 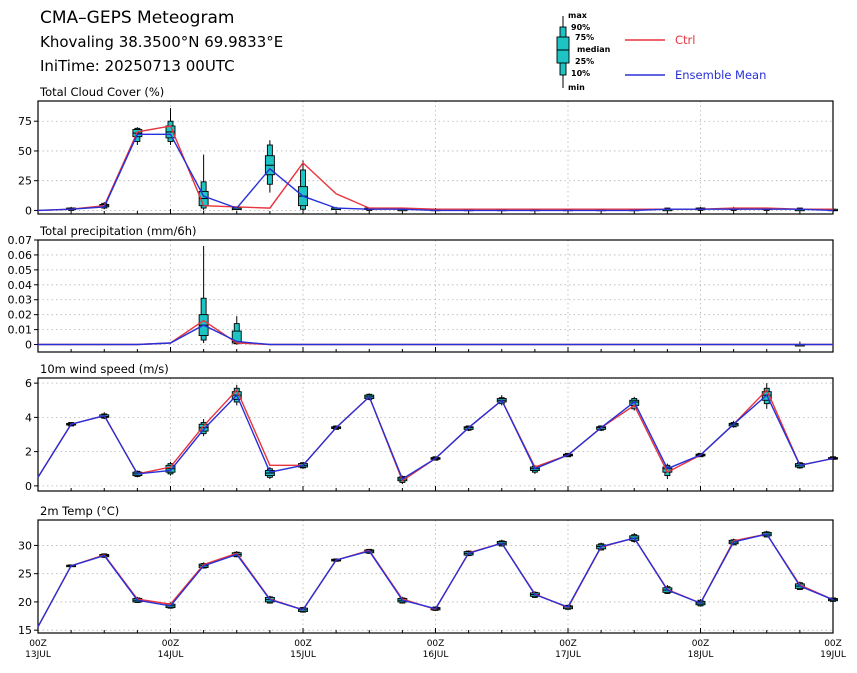 What do you see at coordinates (580, 73) in the screenshot?
I see `legend-box-label: 10%` at bounding box center [580, 73].